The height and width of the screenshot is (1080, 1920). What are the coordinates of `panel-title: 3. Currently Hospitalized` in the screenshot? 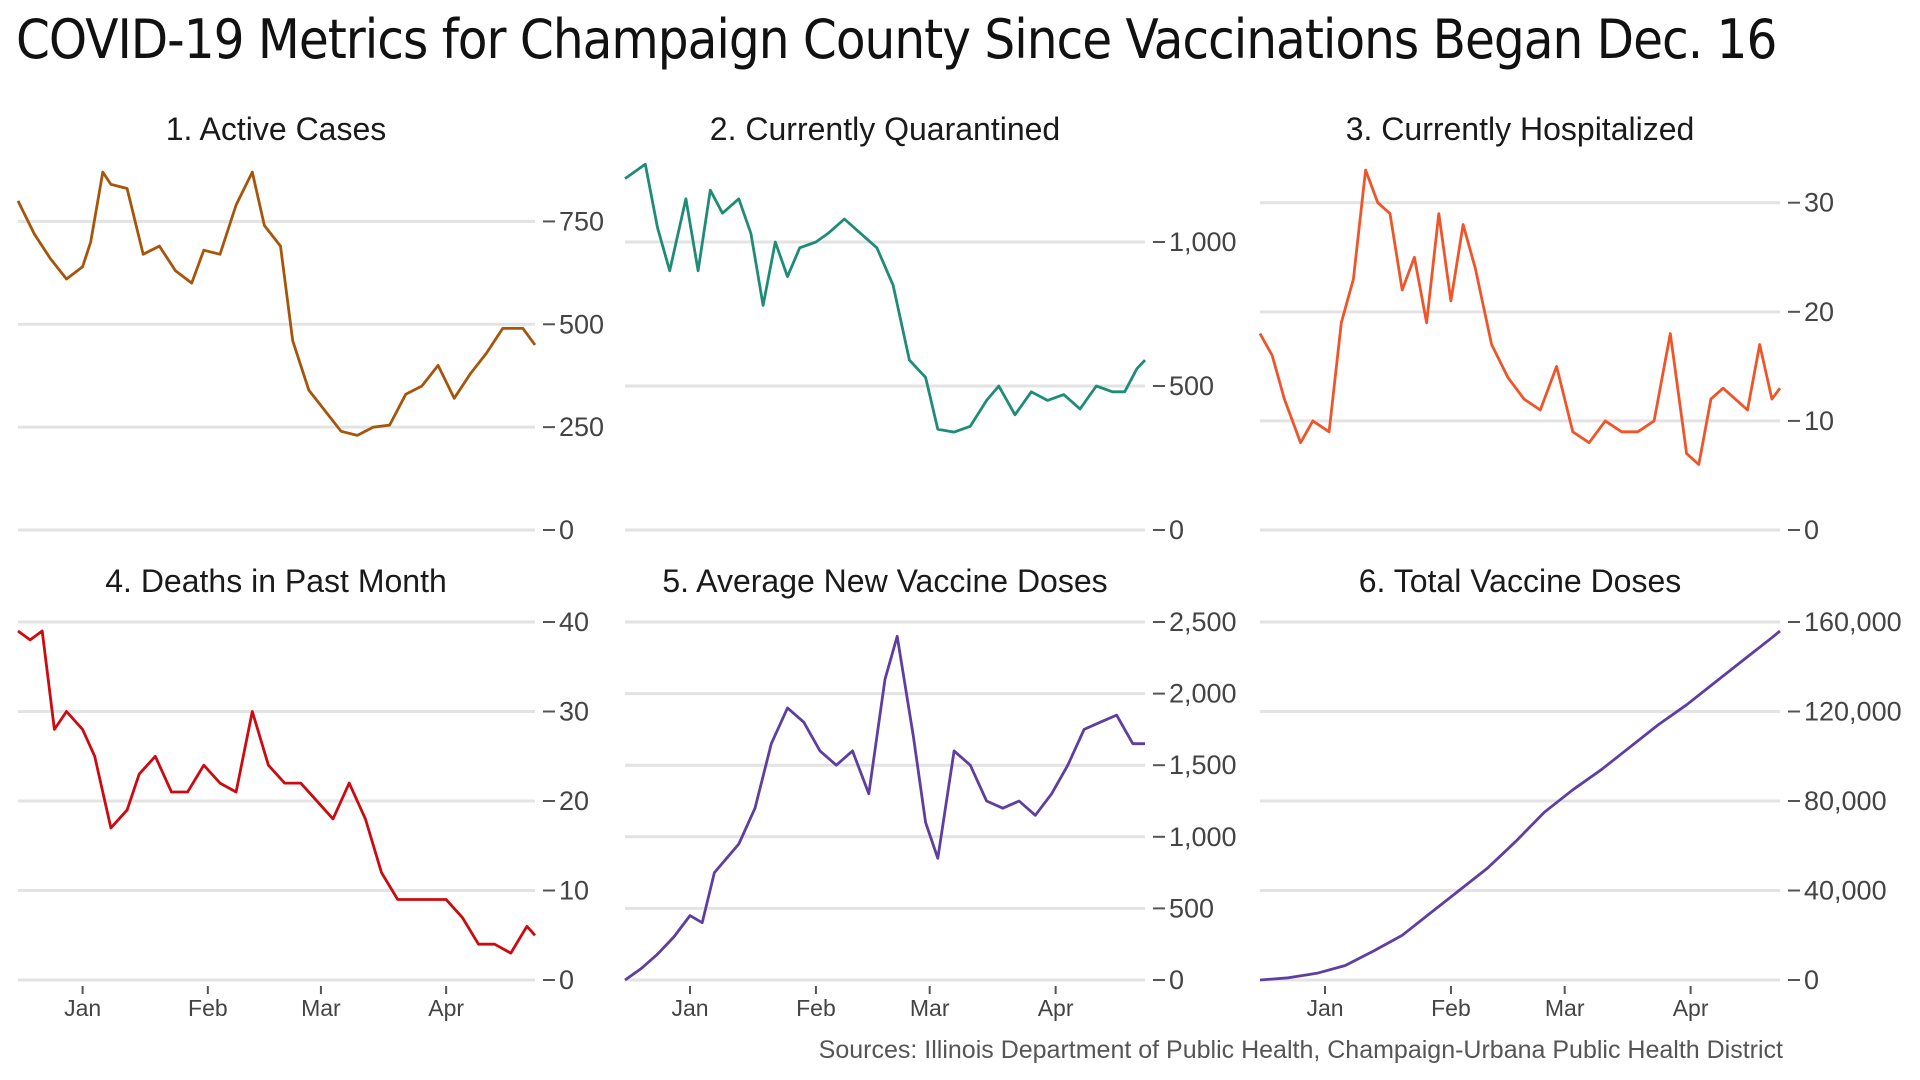 It's located at (1520, 129).